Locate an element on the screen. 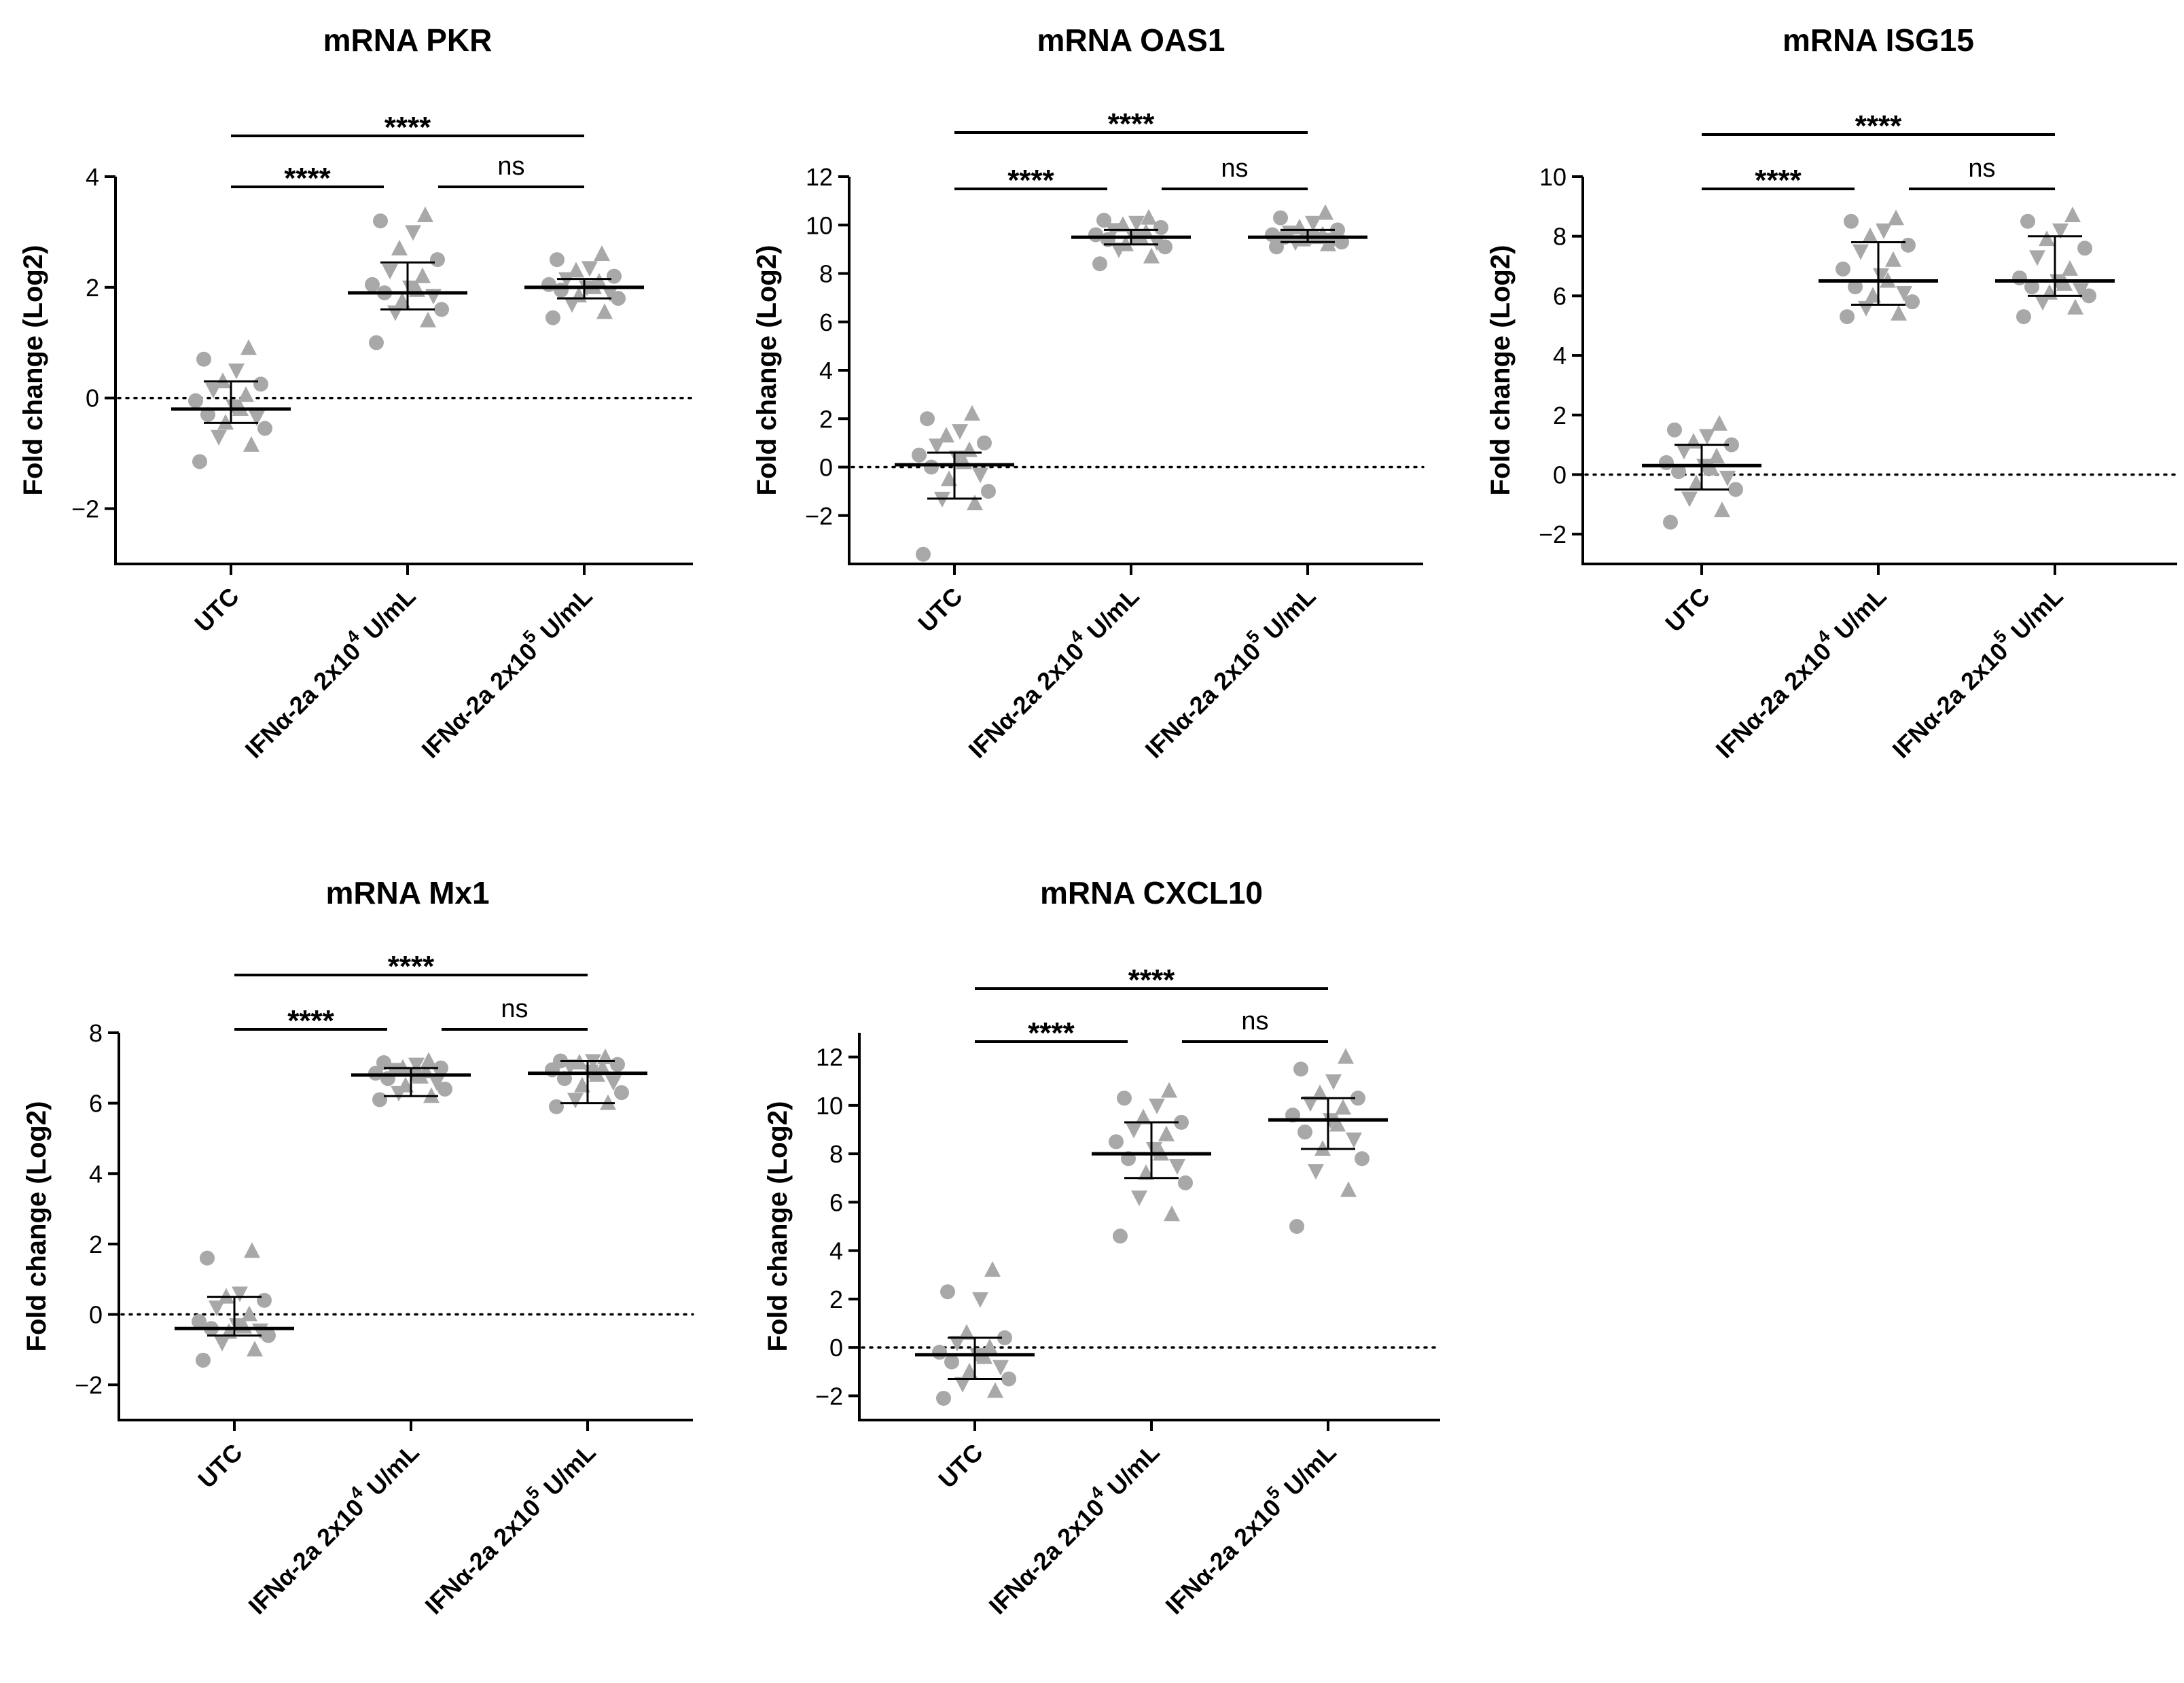  chart-title: mRNA ISG15 is located at coordinates (1878, 40).